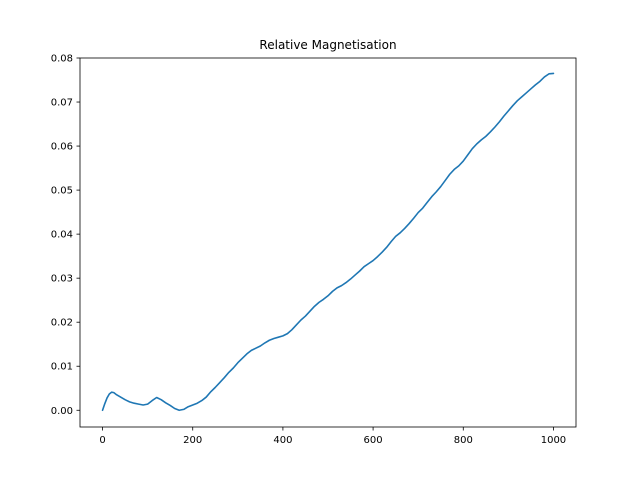 Image resolution: width=640 pixels, height=480 pixels. Describe the element at coordinates (62, 367) in the screenshot. I see `y-tick-label: 0.01` at that location.